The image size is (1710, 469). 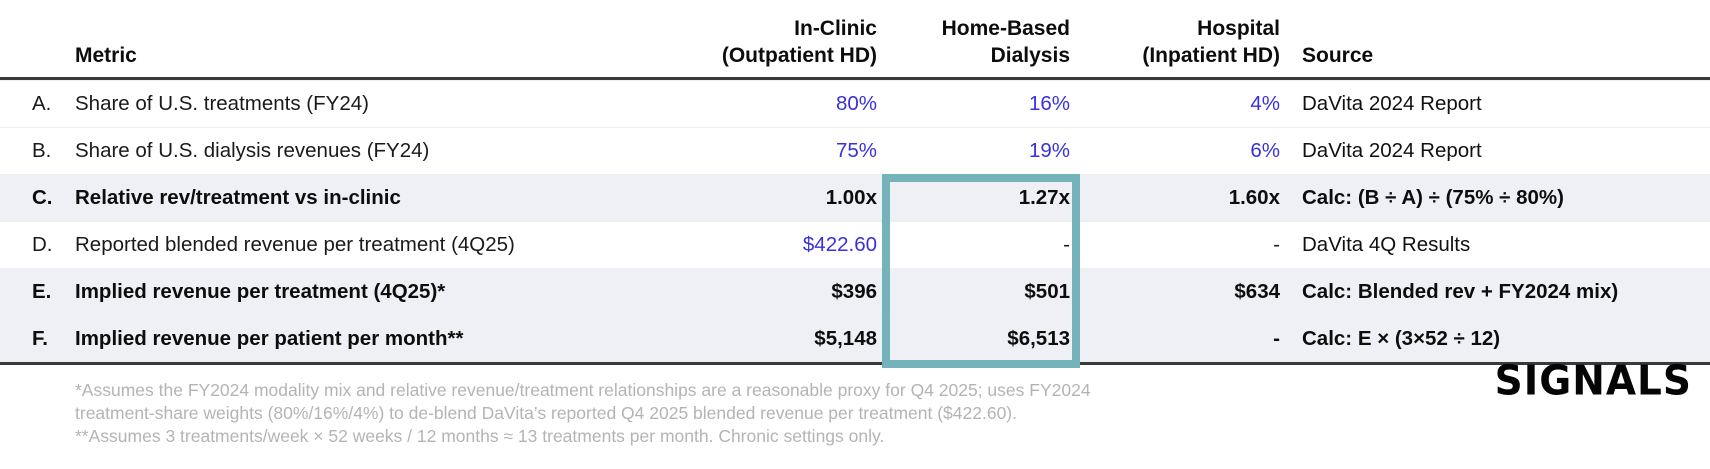 What do you see at coordinates (1038, 338) in the screenshot?
I see `value-home-based: $6,513` at bounding box center [1038, 338].